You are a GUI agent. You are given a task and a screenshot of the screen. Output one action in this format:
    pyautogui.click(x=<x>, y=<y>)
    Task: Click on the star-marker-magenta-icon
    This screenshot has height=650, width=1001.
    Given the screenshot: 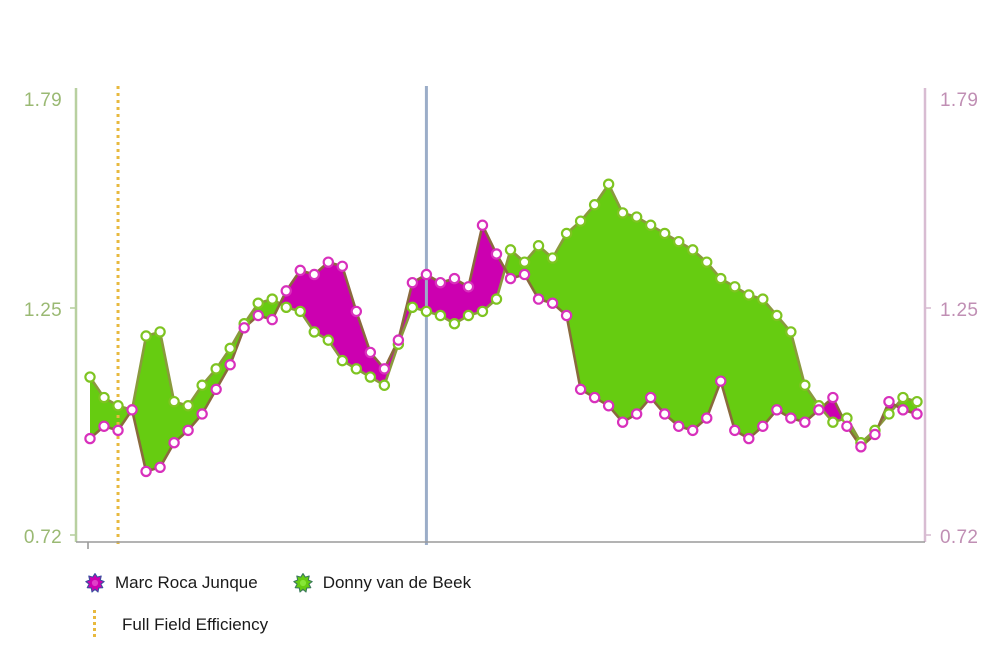 What is the action you would take?
    pyautogui.click(x=95, y=583)
    